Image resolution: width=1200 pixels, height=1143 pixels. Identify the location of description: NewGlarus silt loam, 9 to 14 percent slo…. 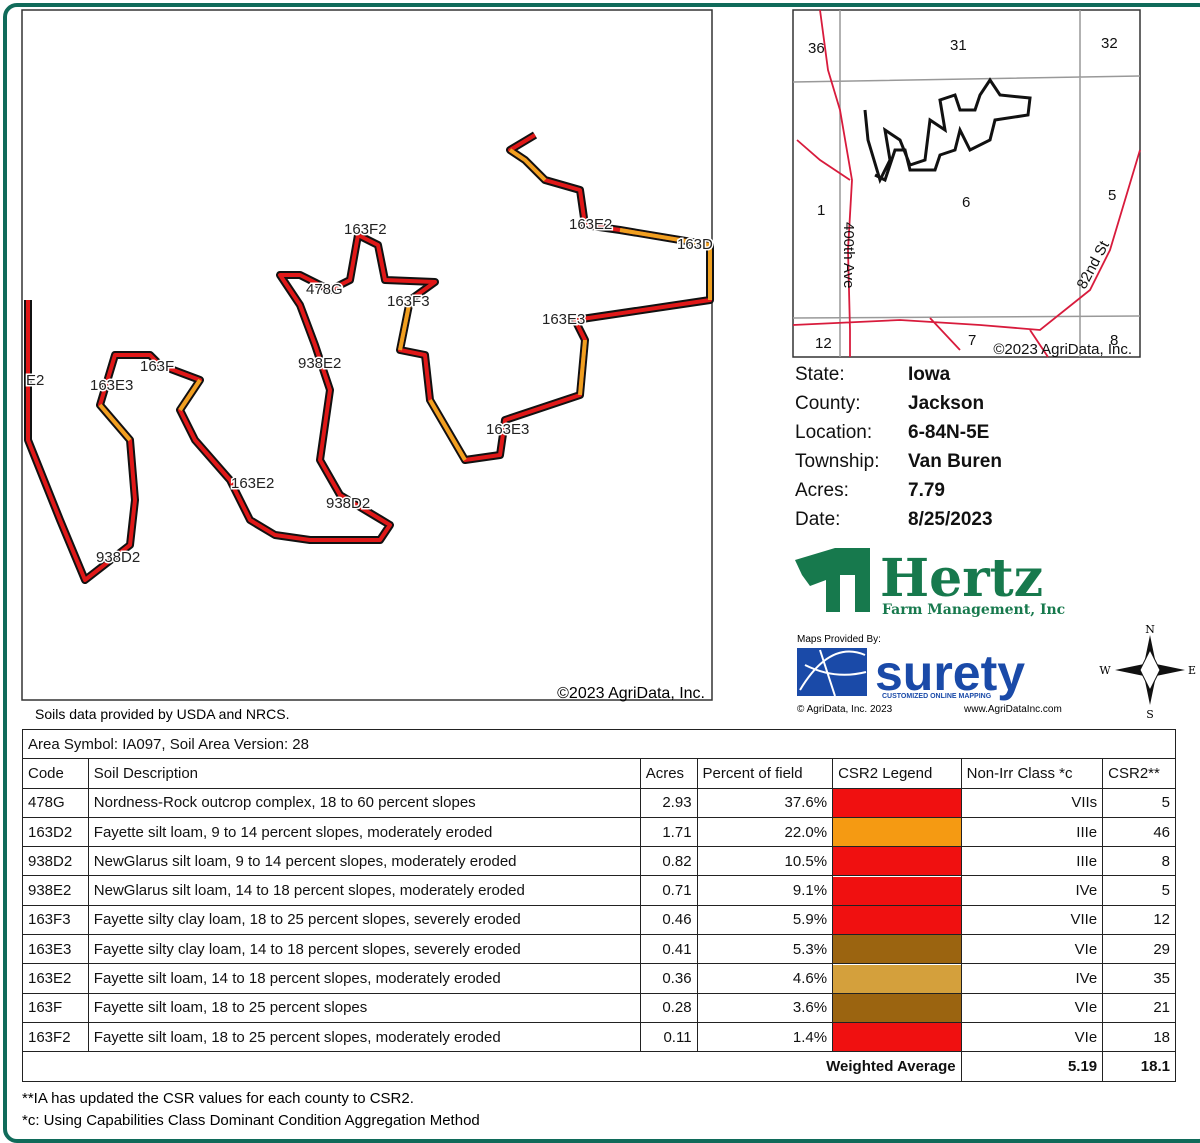
(364, 861).